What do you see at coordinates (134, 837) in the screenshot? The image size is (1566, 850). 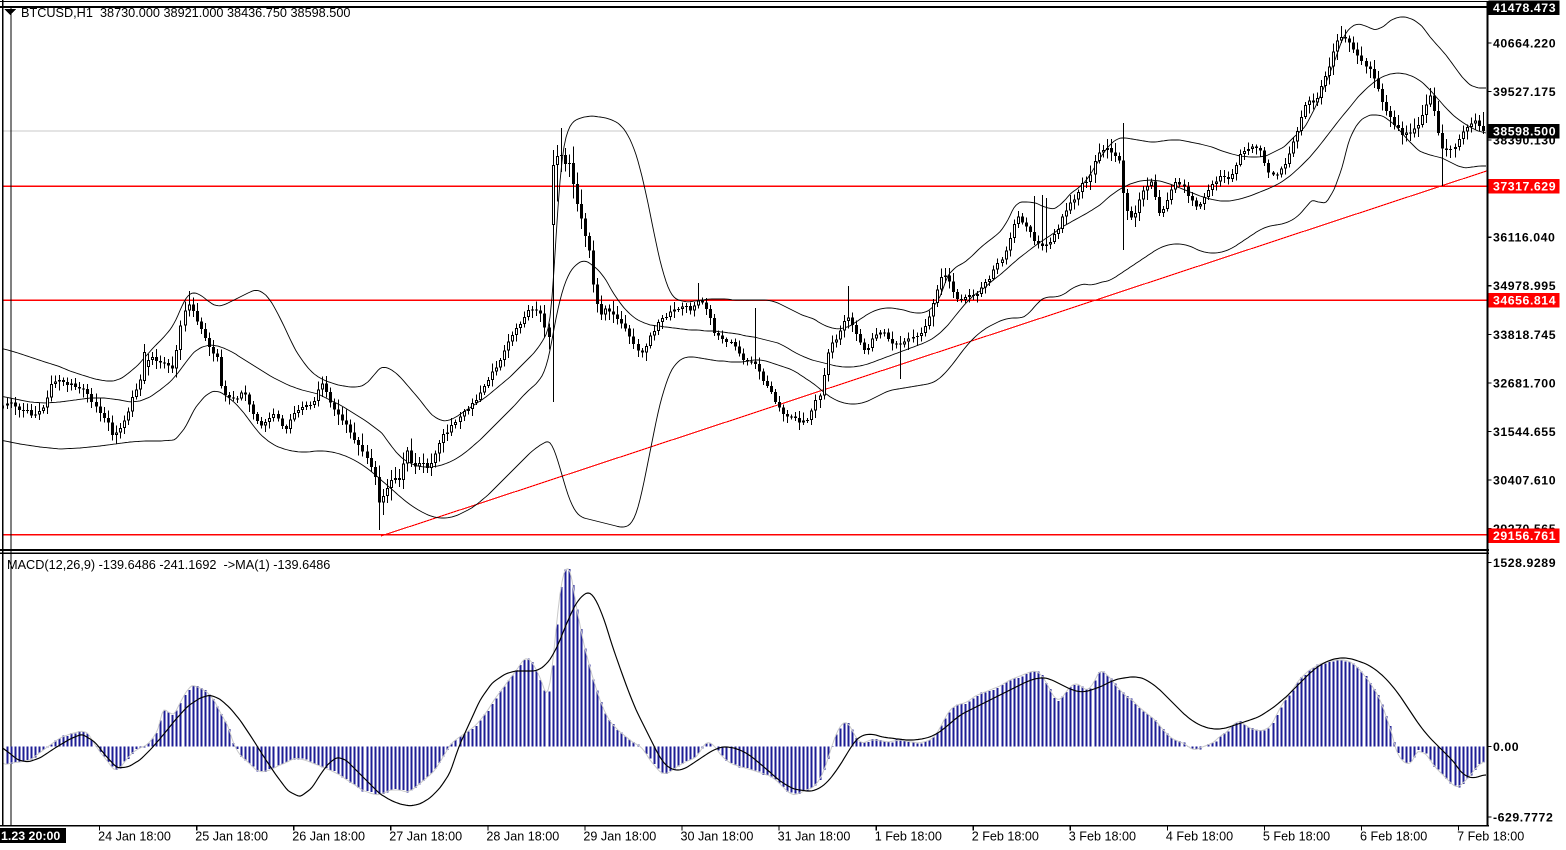 I see `svg-text: 24 Jan 18:00` at bounding box center [134, 837].